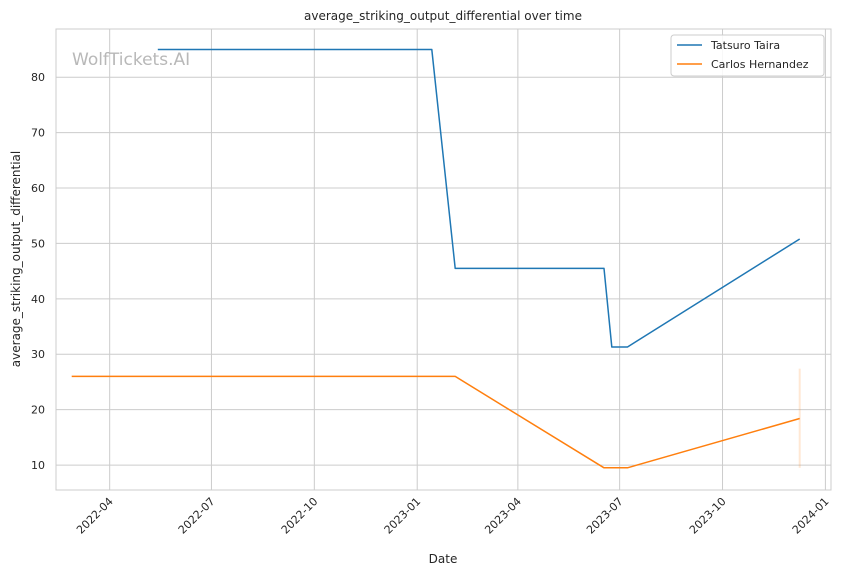  What do you see at coordinates (131, 60) in the screenshot?
I see `watermark: WolfTickets.AI` at bounding box center [131, 60].